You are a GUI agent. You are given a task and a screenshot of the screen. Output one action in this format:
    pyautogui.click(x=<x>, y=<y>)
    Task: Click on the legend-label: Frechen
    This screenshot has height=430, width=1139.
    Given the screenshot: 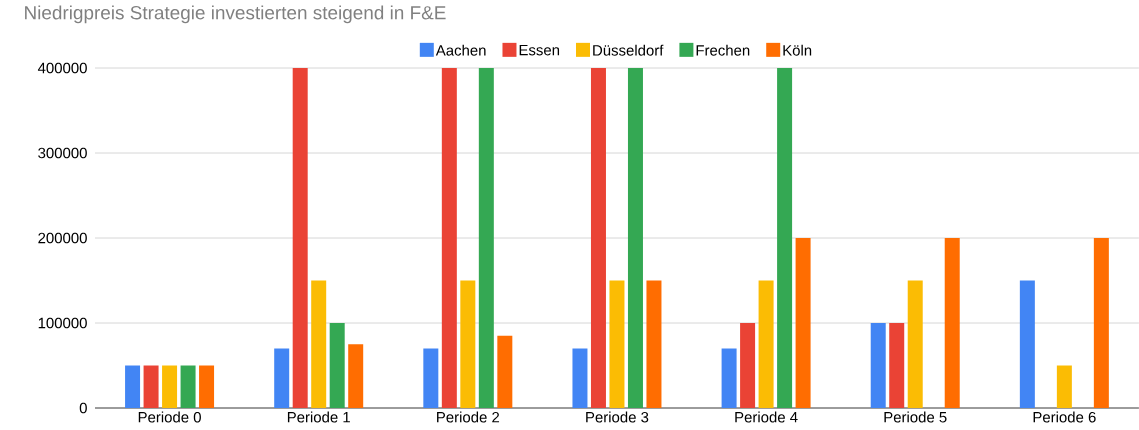 What is the action you would take?
    pyautogui.click(x=723, y=50)
    